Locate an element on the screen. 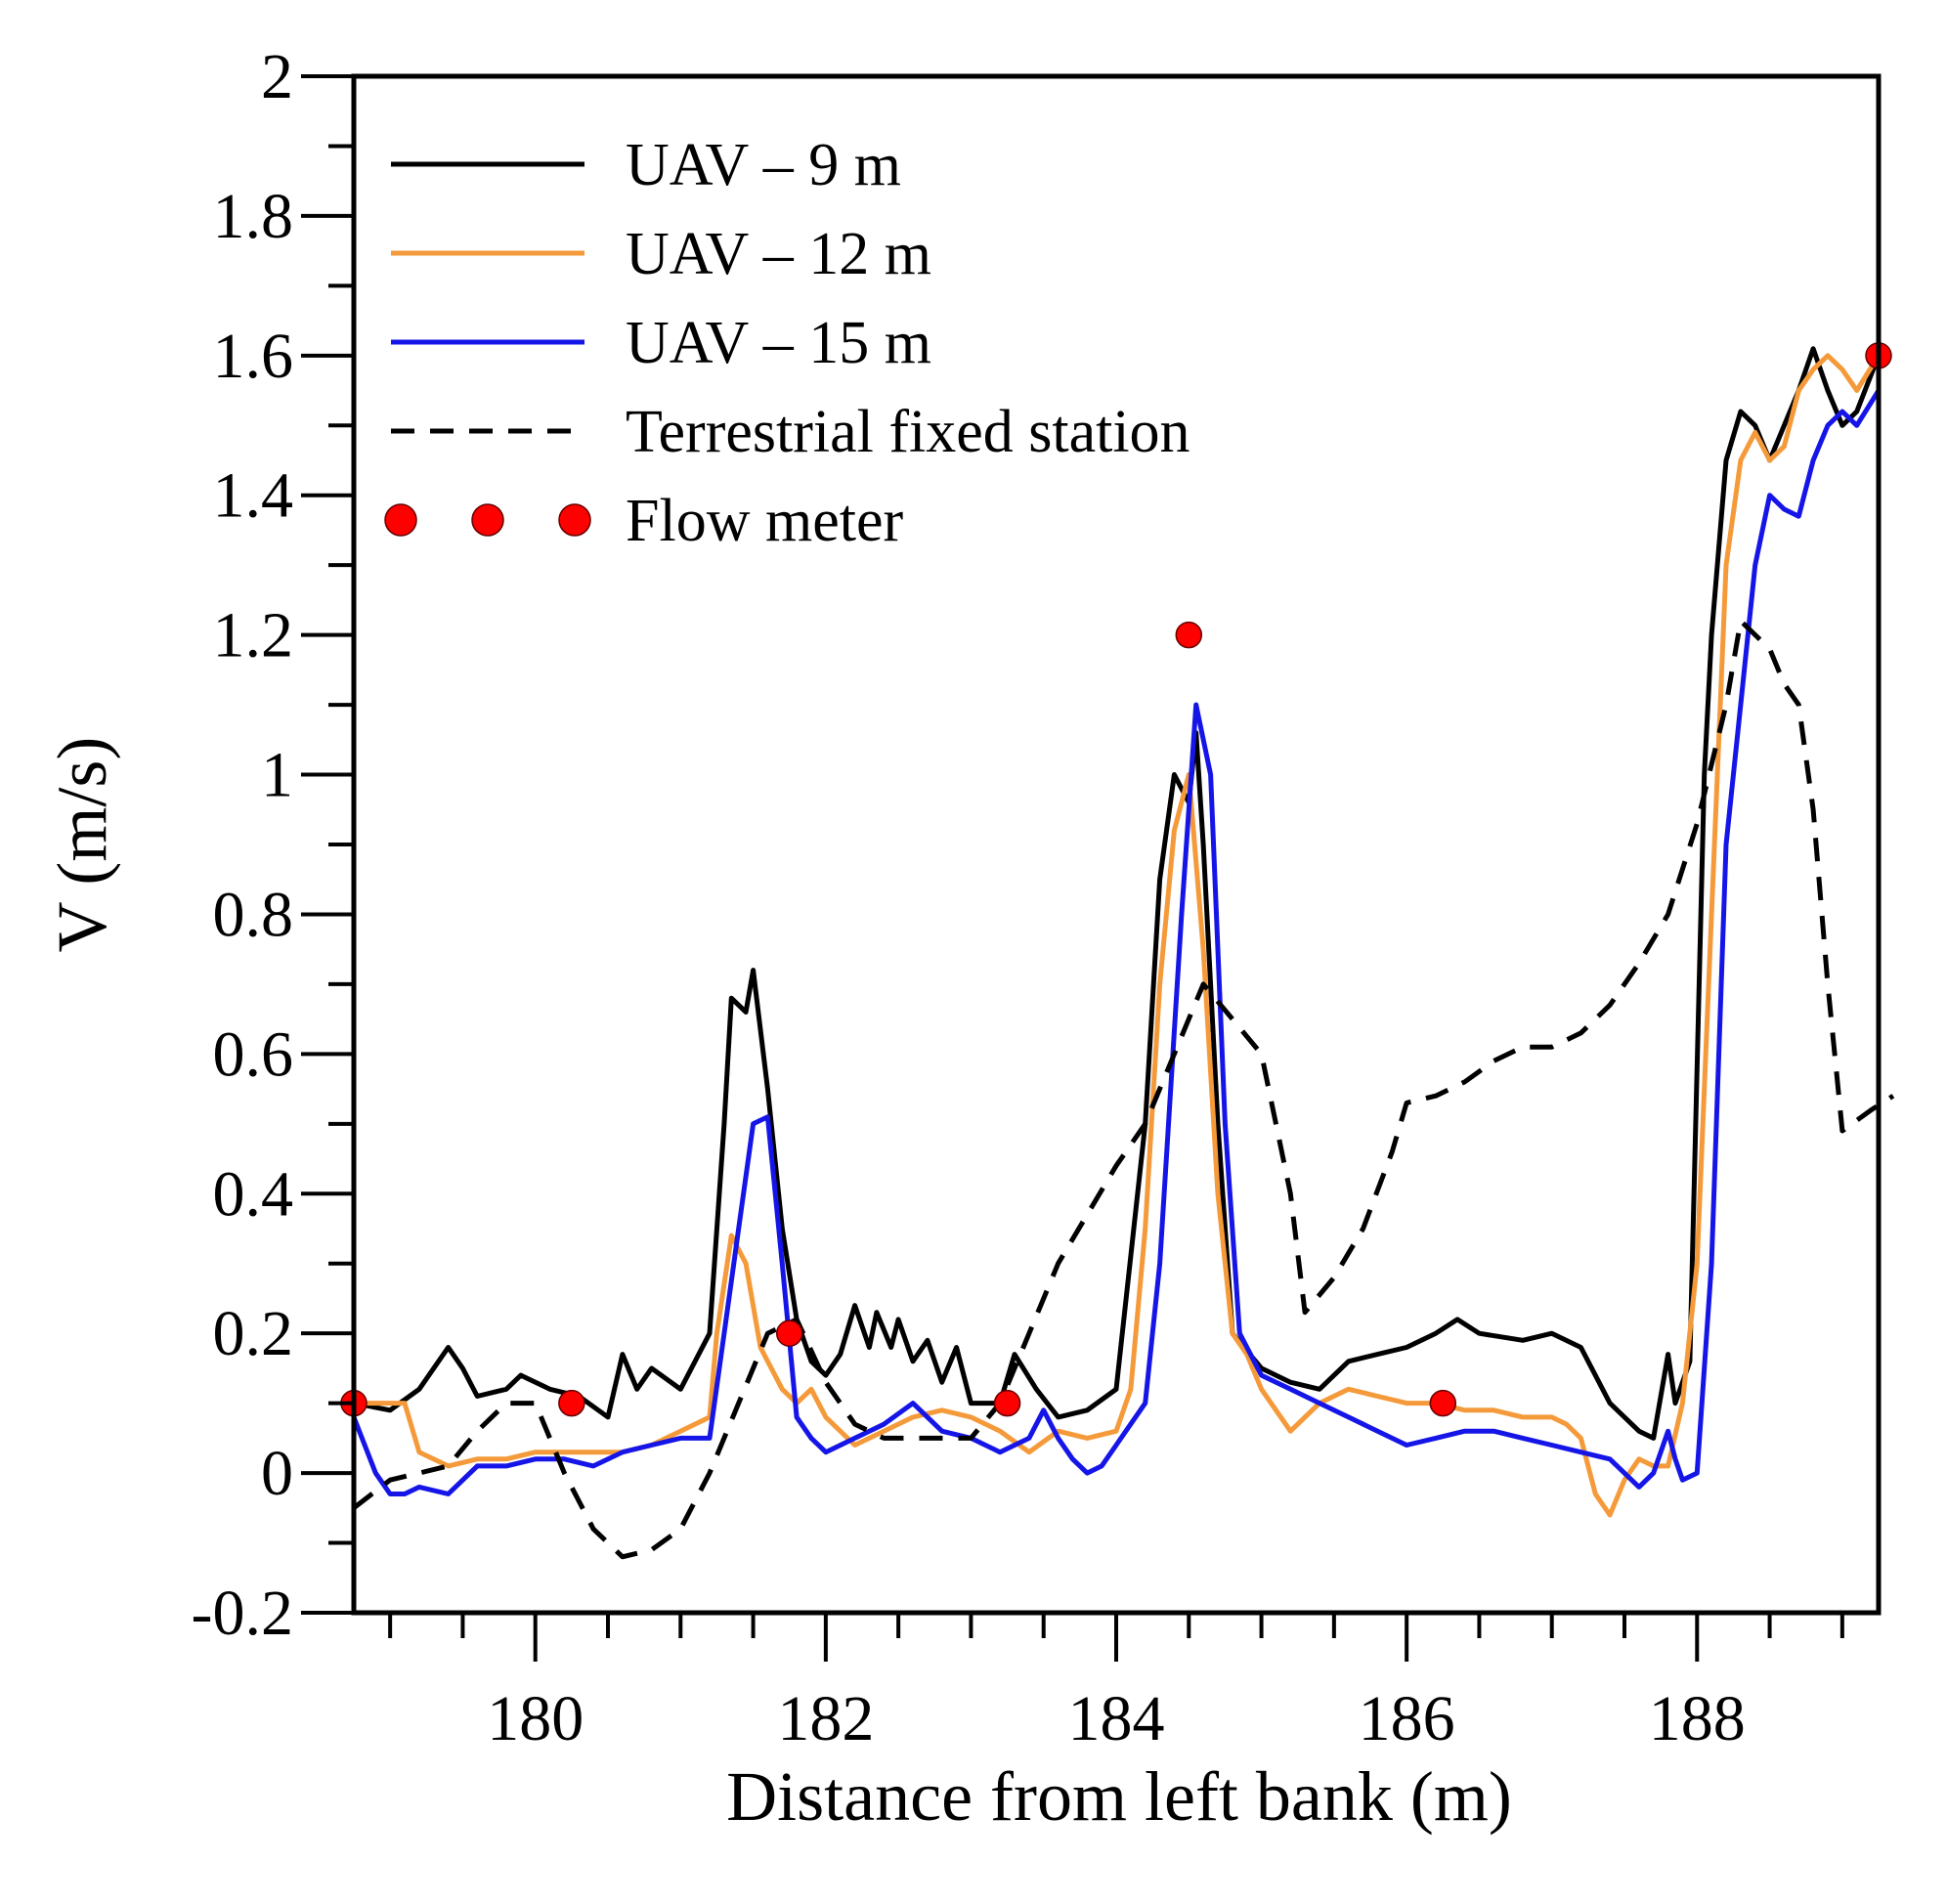 The height and width of the screenshot is (1904, 1947). y-axis-title: V (m/s) is located at coordinates (82, 845).